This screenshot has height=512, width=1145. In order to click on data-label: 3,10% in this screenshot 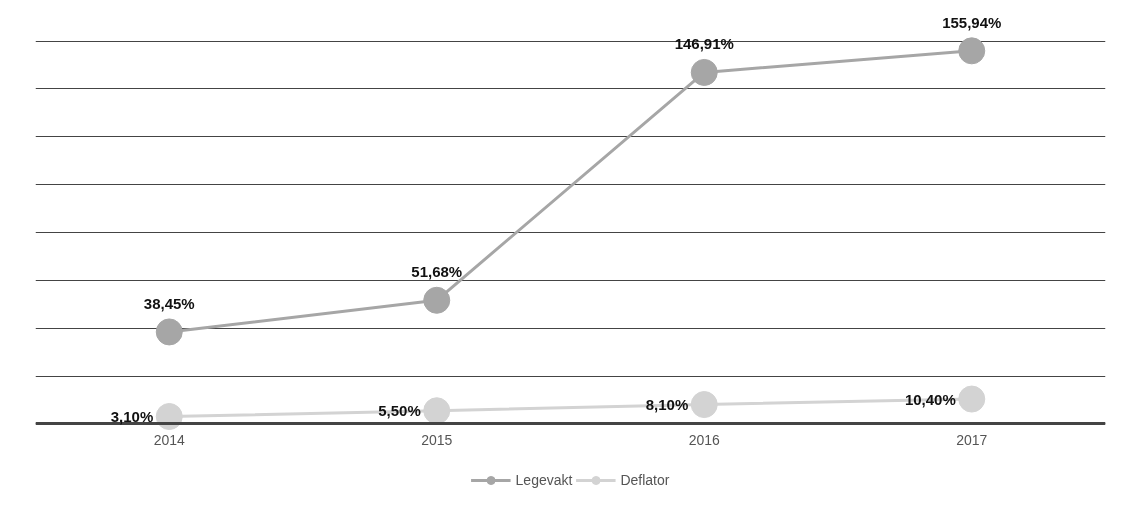, I will do `click(132, 417)`.